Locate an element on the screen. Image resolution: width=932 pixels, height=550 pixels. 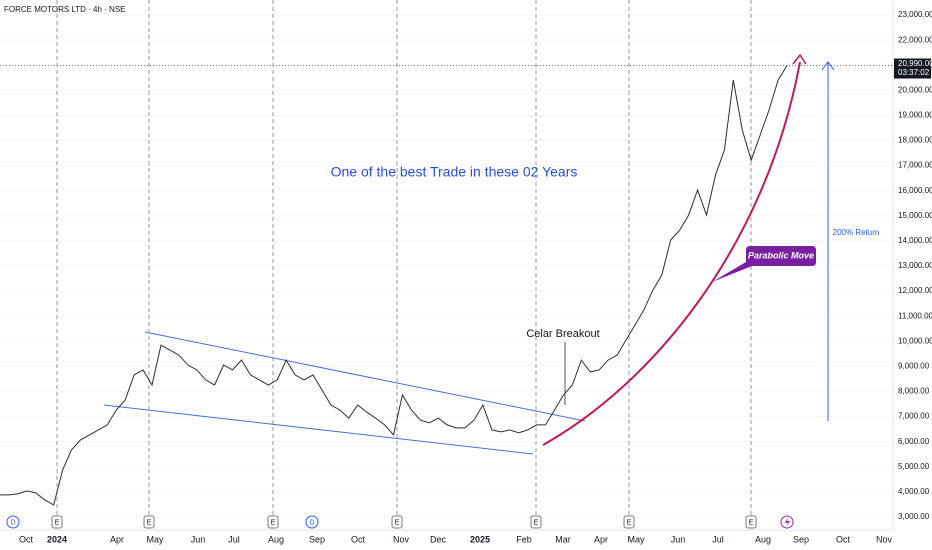
y-tick-label: 5,000.00 is located at coordinates (914, 466).